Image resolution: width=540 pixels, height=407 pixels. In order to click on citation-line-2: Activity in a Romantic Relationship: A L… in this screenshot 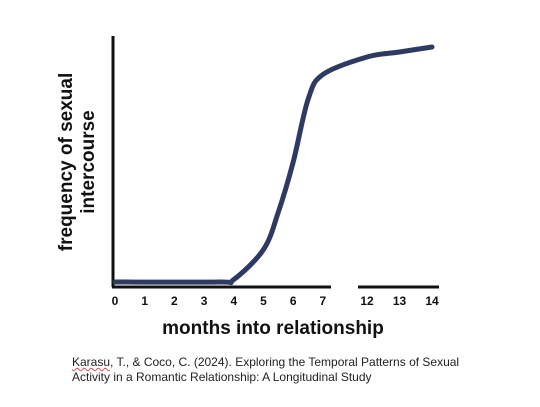, I will do `click(222, 377)`.